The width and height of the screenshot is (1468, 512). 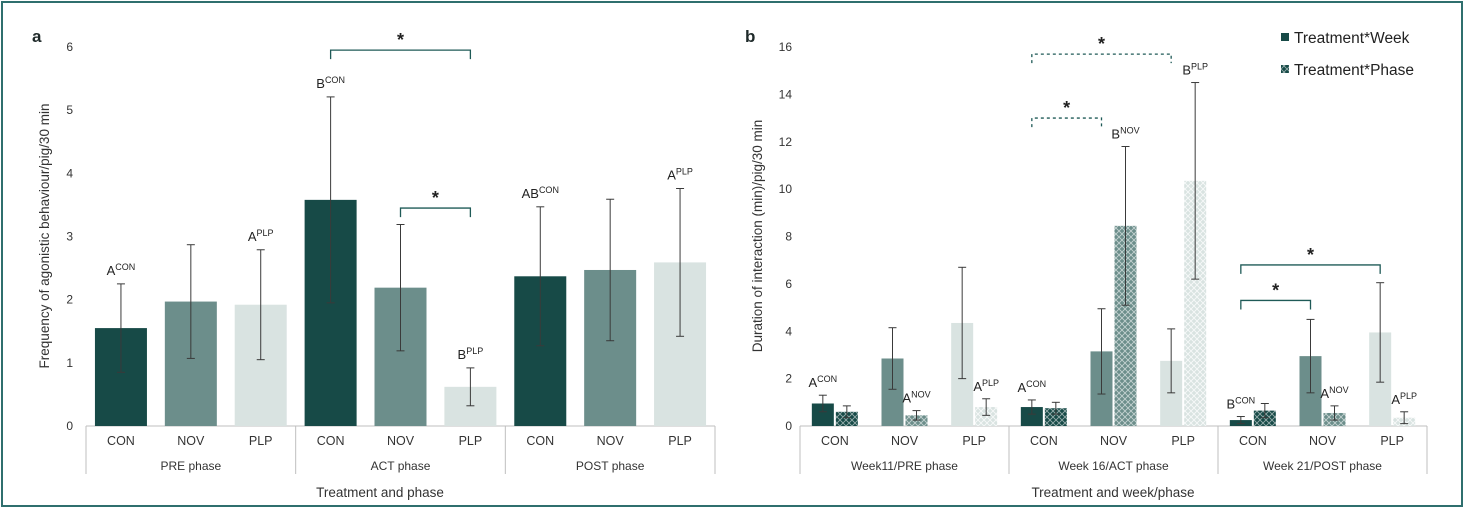 What do you see at coordinates (401, 466) in the screenshot?
I see `group-label: ACT phase` at bounding box center [401, 466].